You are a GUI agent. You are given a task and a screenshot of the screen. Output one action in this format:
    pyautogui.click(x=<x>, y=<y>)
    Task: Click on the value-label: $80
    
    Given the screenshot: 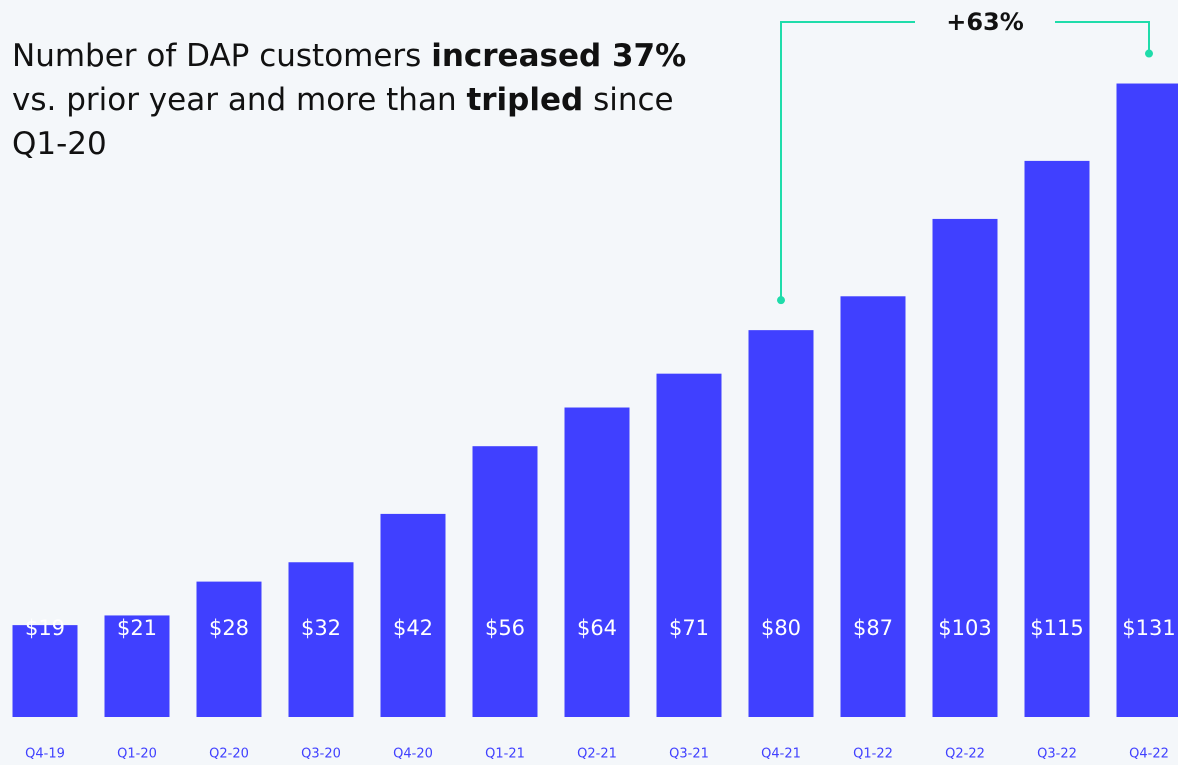 What is the action you would take?
    pyautogui.click(x=781, y=628)
    